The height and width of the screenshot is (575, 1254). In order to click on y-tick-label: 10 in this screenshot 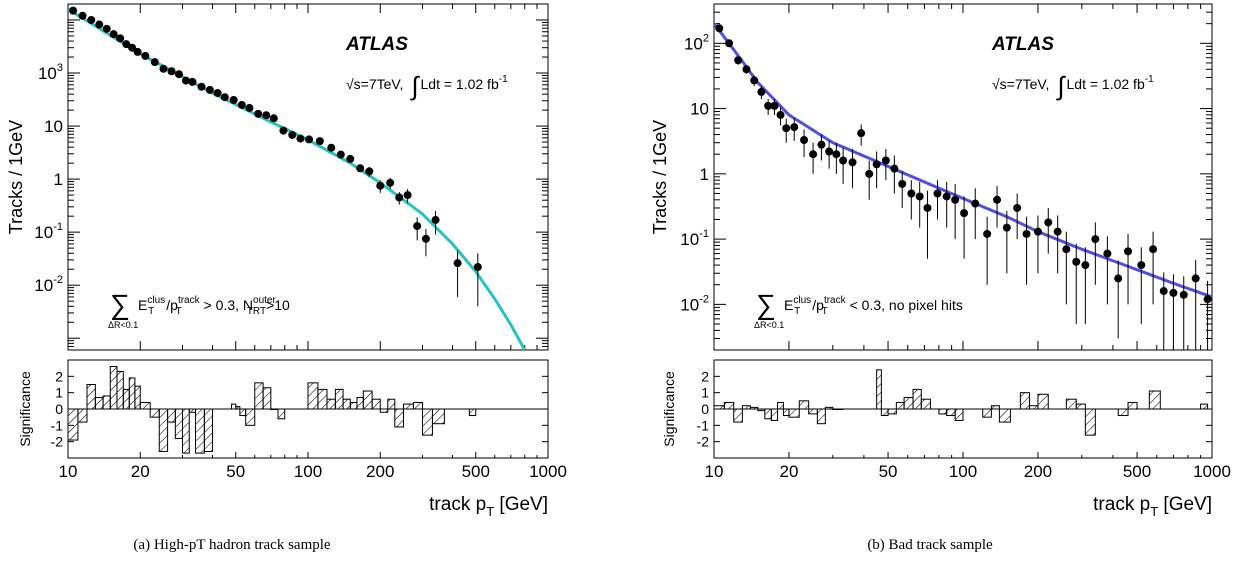, I will do `click(53, 126)`.